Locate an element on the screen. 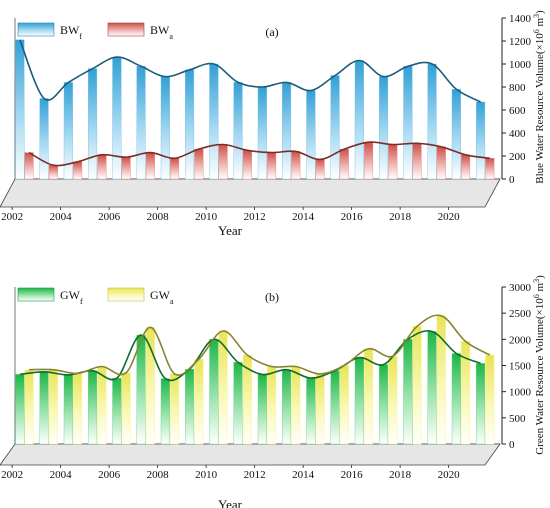 Image resolution: width=550 pixels, height=508 pixels. legend-label-gwf: GWf is located at coordinates (71, 297).